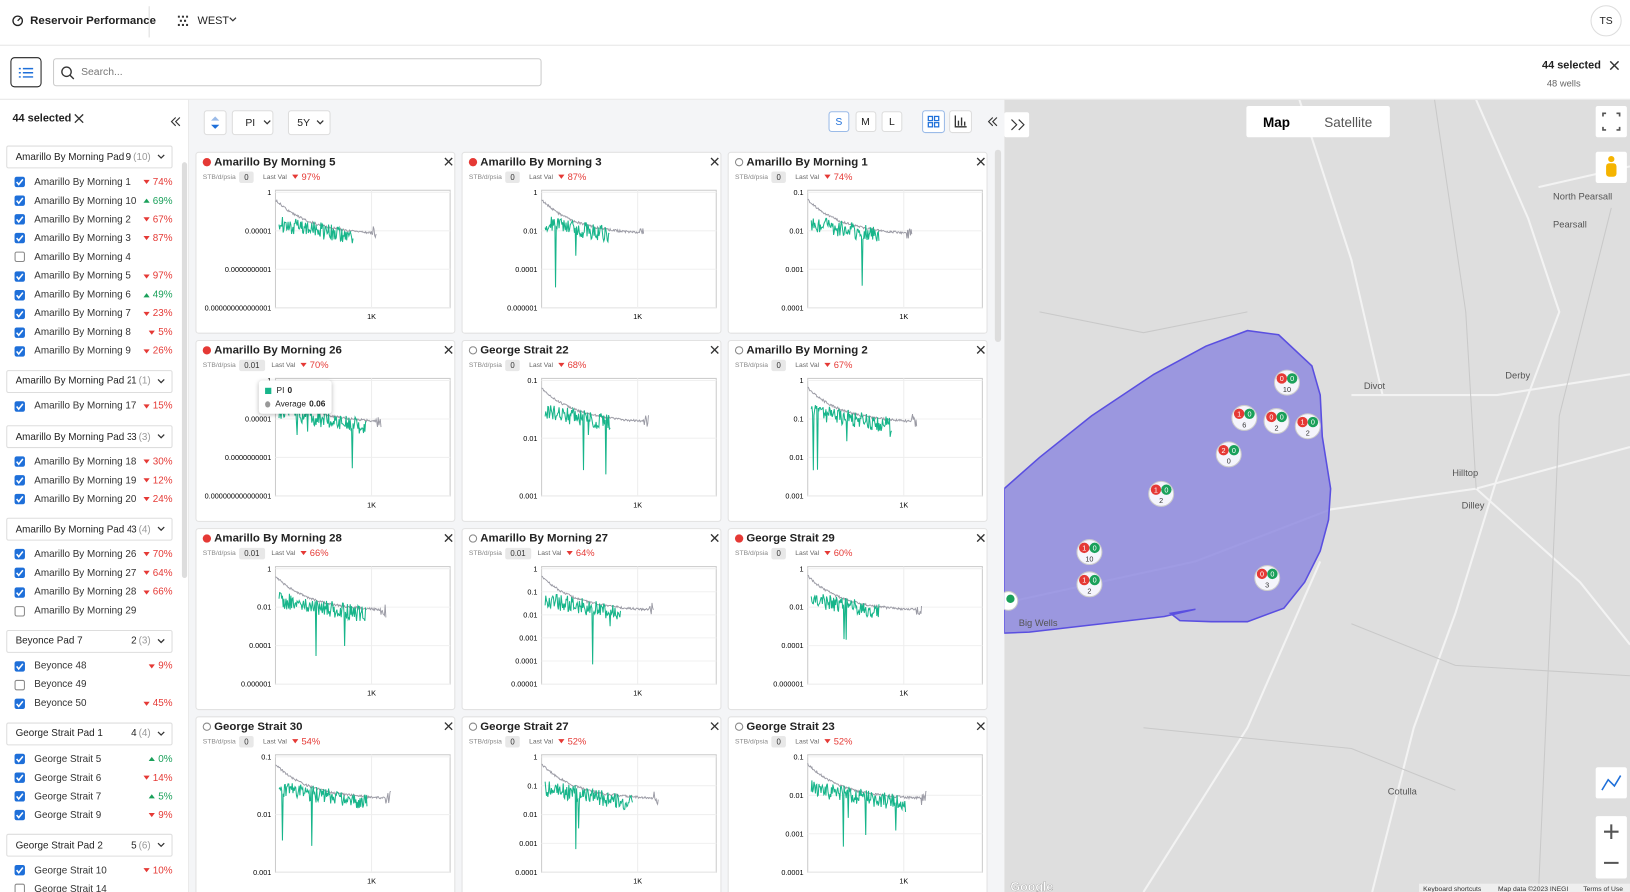  Describe the element at coordinates (892, 122) in the screenshot. I see `size-button: L` at that location.